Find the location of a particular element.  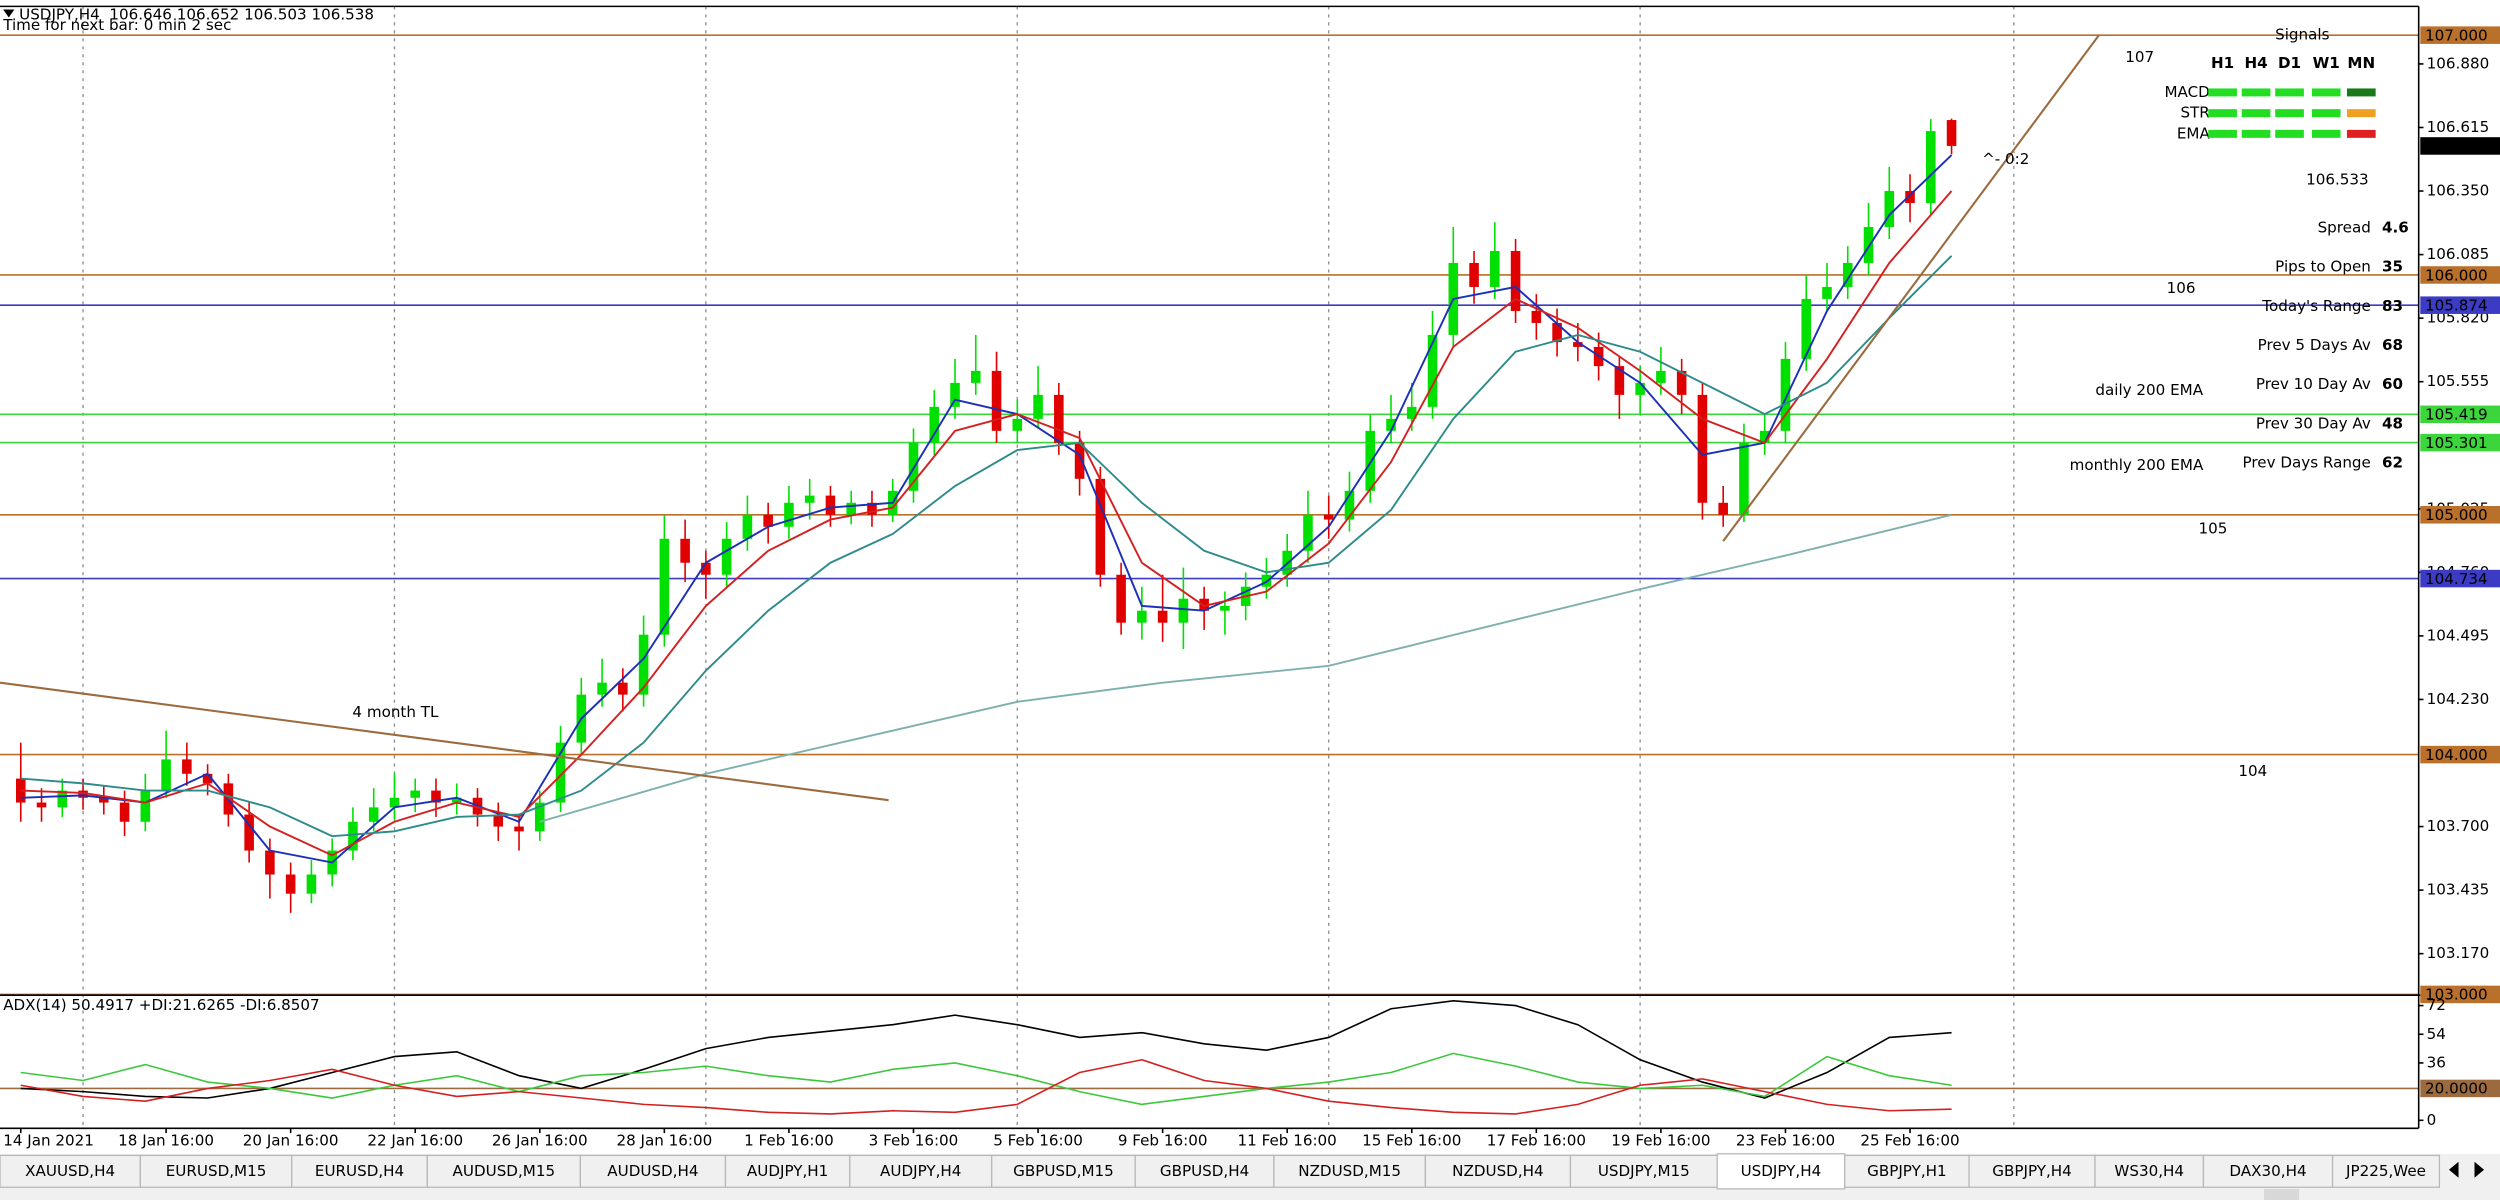

tab-label: XAUUSD,H4 is located at coordinates (70, 1171).